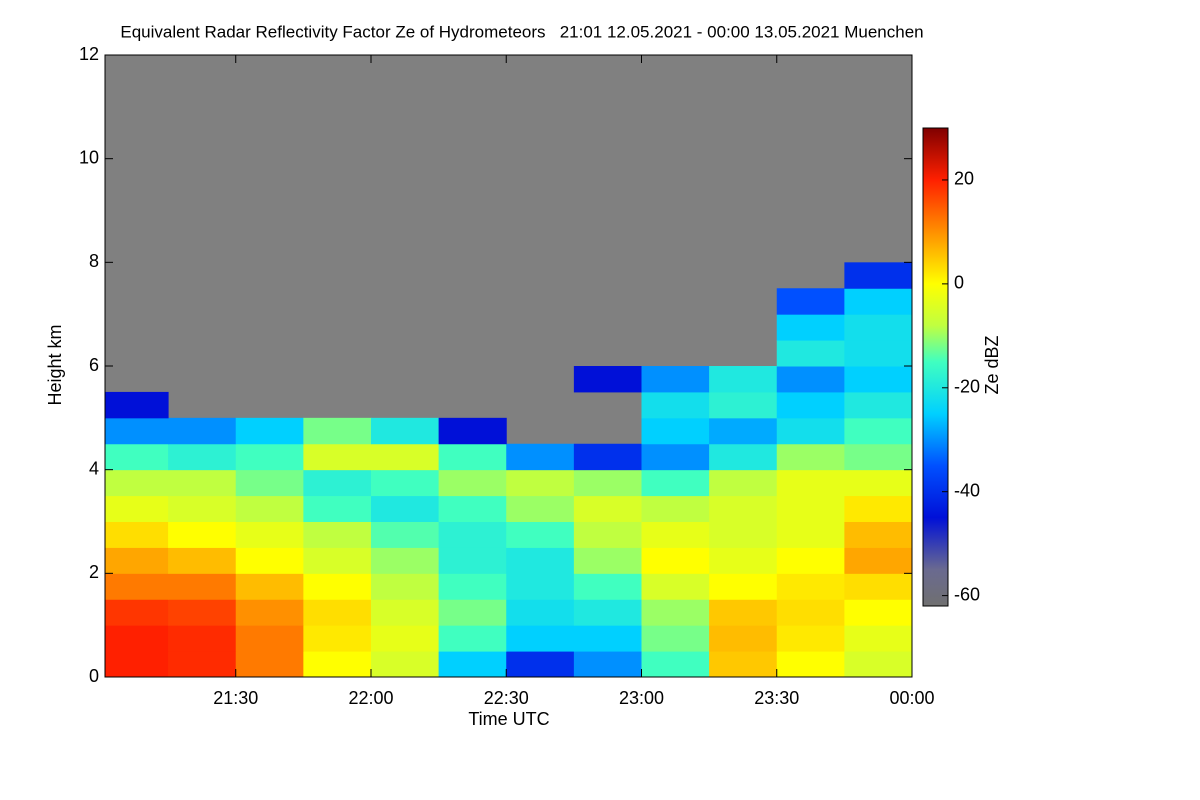 The width and height of the screenshot is (1200, 800). I want to click on colorbar-tick-label: -60, so click(967, 594).